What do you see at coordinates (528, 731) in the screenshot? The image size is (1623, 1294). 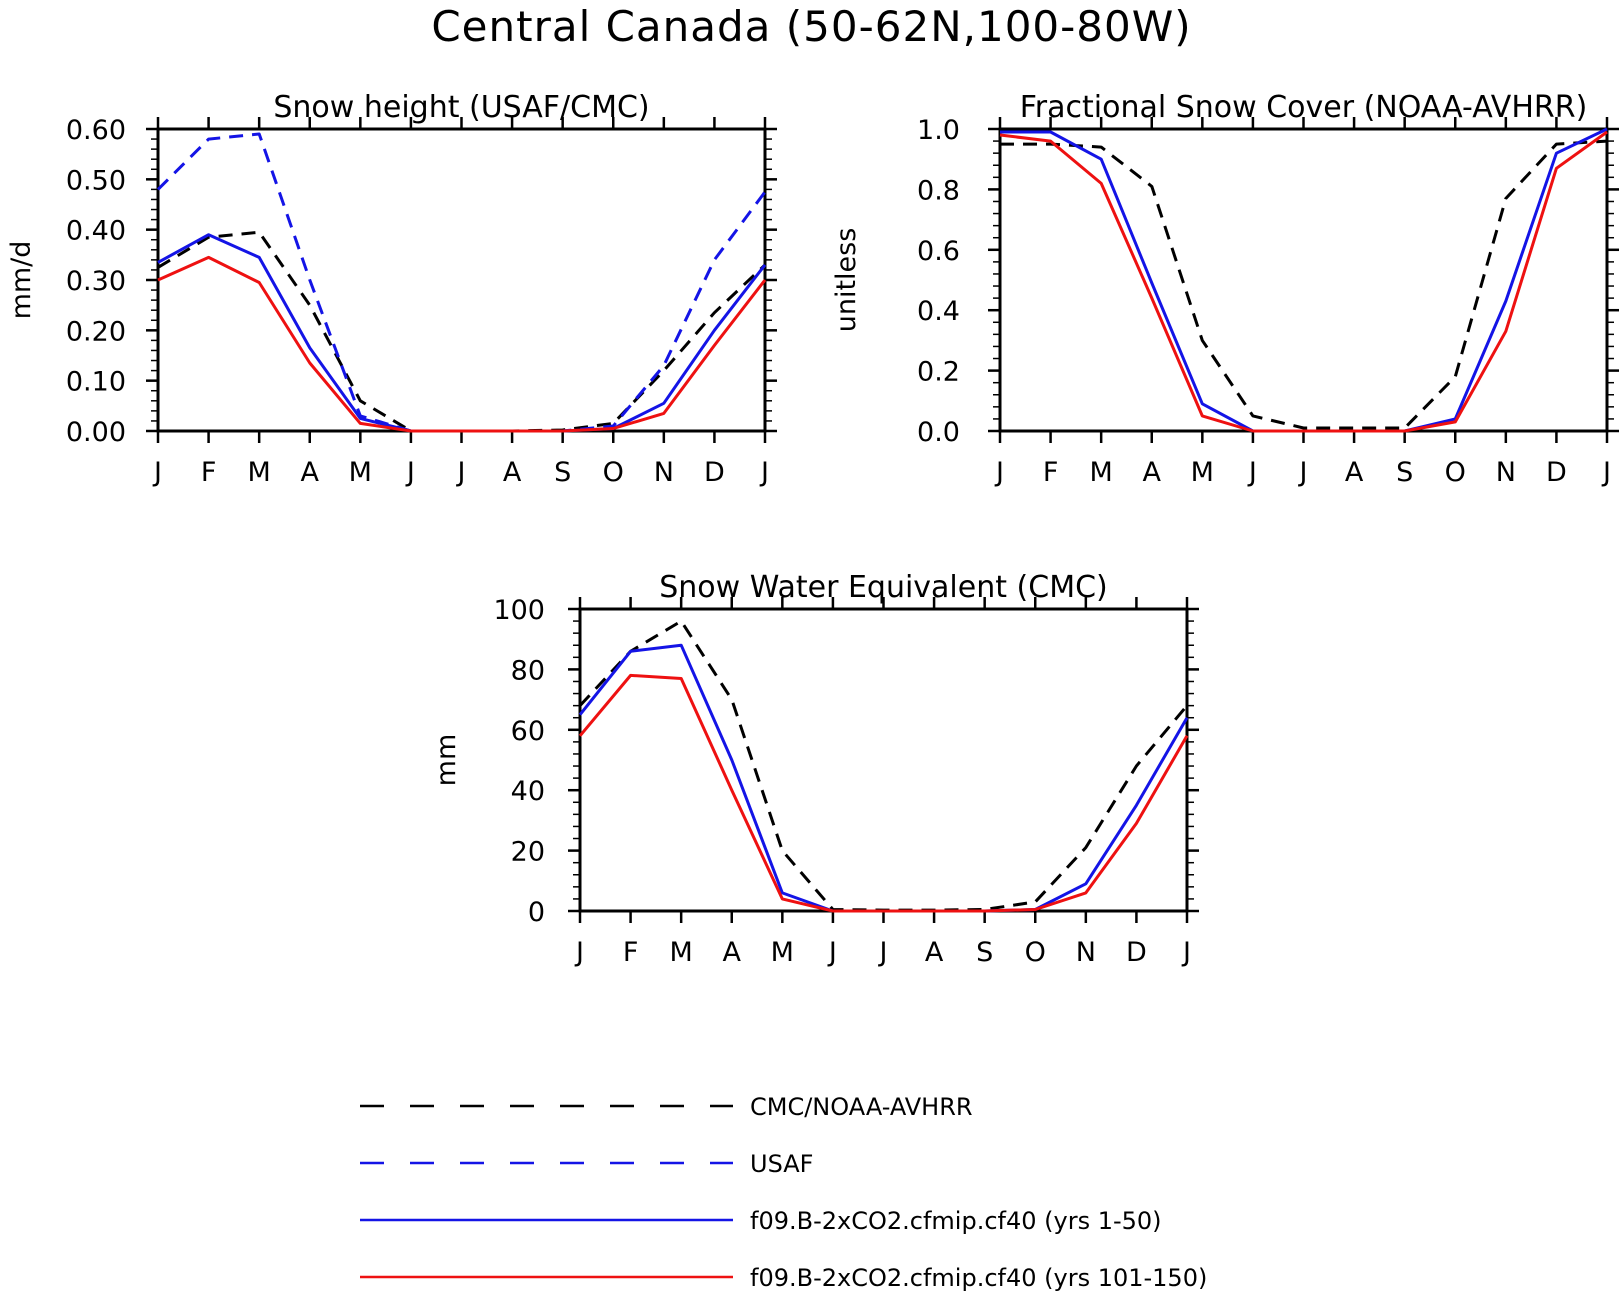 I see `y-tick-label: 60` at bounding box center [528, 731].